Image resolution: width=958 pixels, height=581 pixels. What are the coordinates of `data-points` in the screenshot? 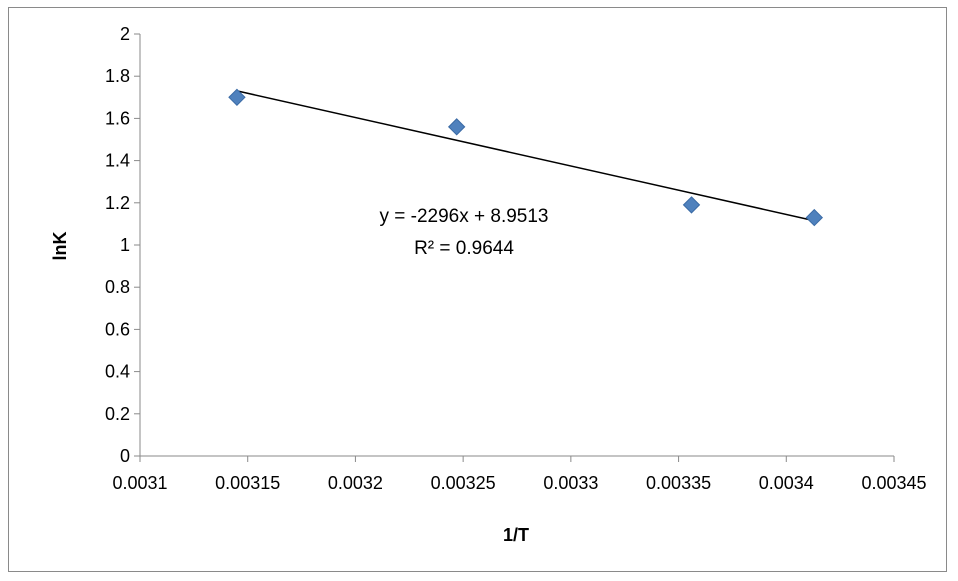 It's located at (525, 157).